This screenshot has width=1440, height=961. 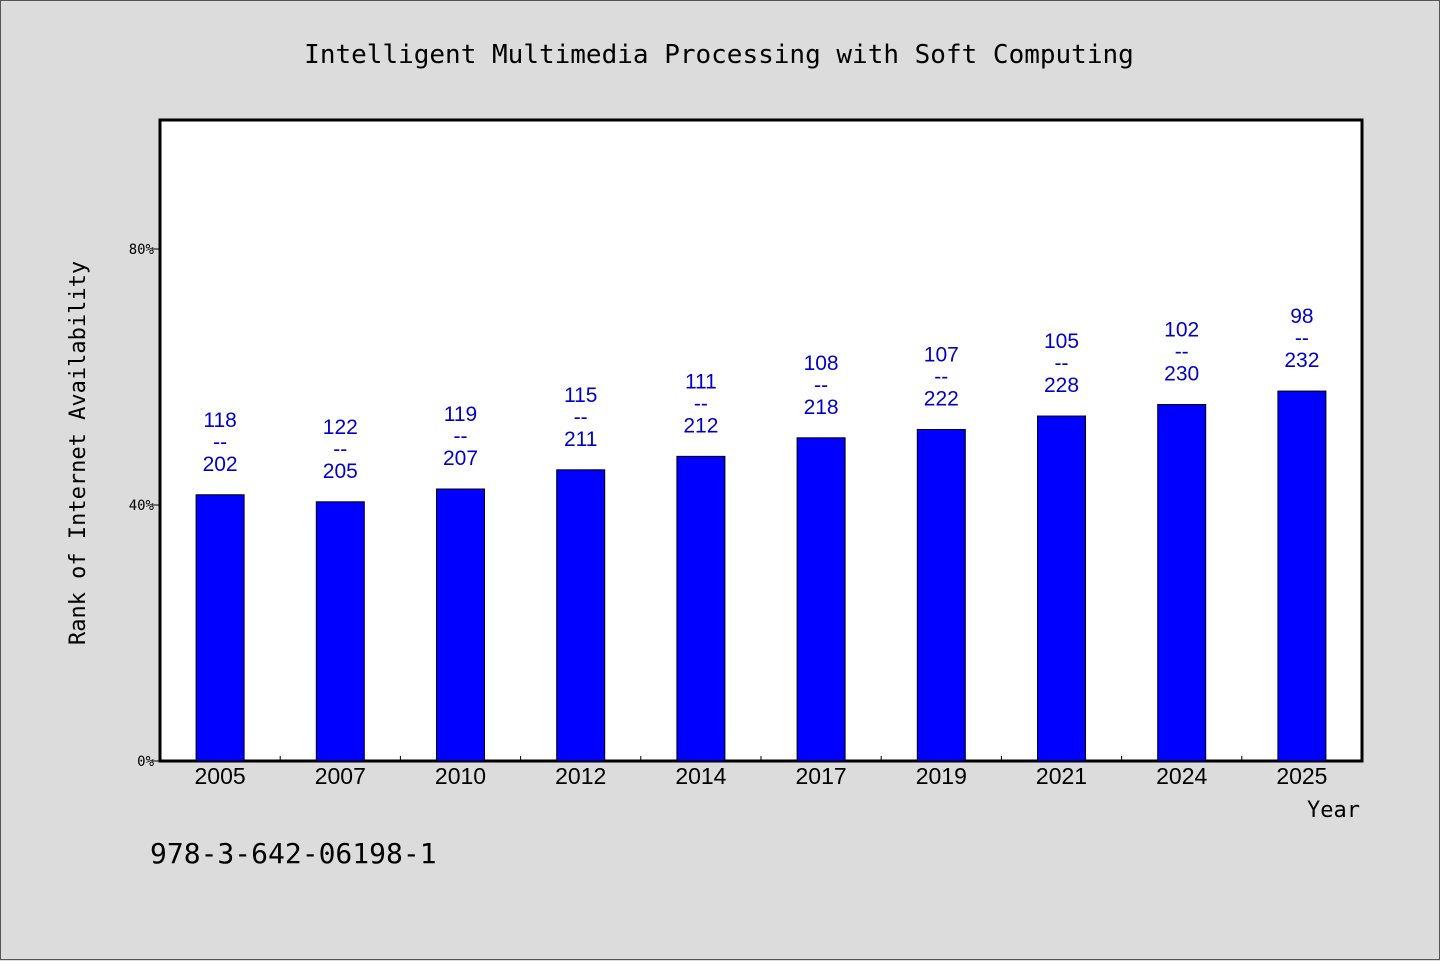 I want to click on data-label-top-2017: 108, so click(x=821, y=363).